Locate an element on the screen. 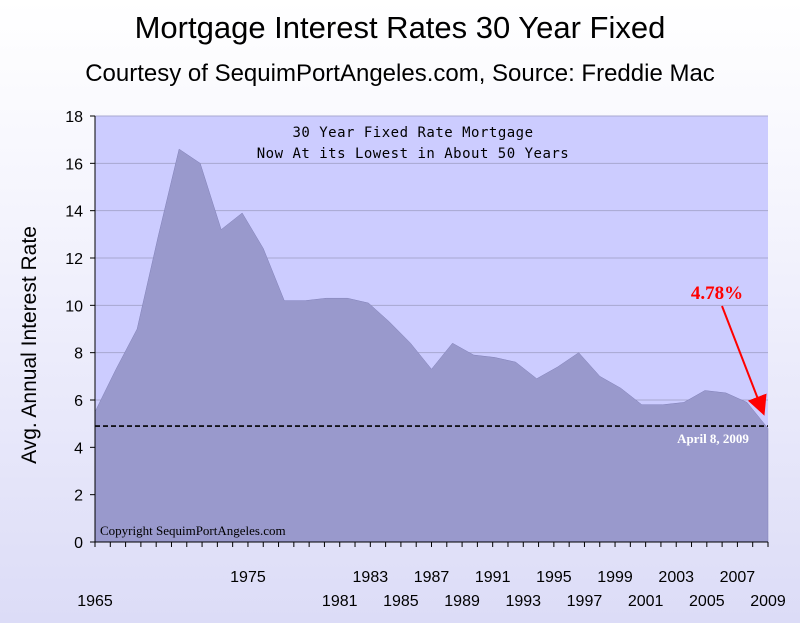  x-tick-label: 2005 is located at coordinates (707, 601).